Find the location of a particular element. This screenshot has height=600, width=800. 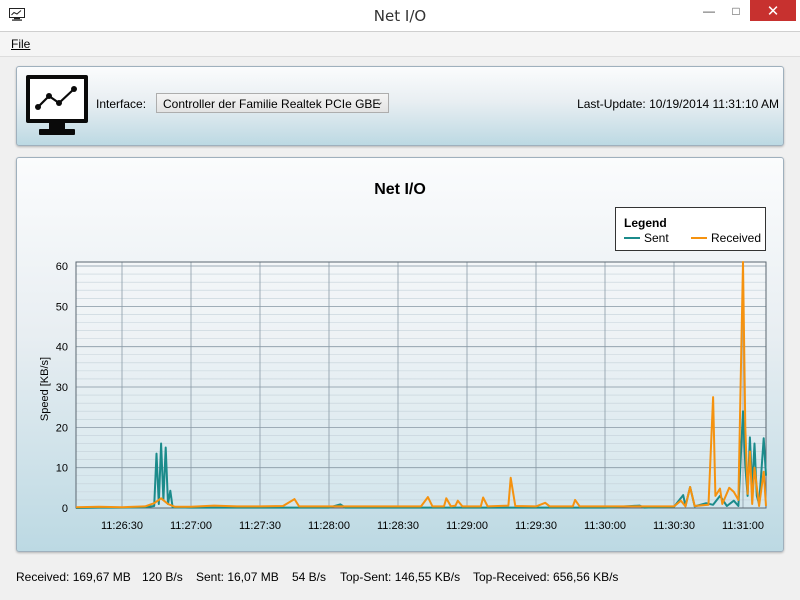

x-tick-label: 11:27:00 is located at coordinates (191, 526).